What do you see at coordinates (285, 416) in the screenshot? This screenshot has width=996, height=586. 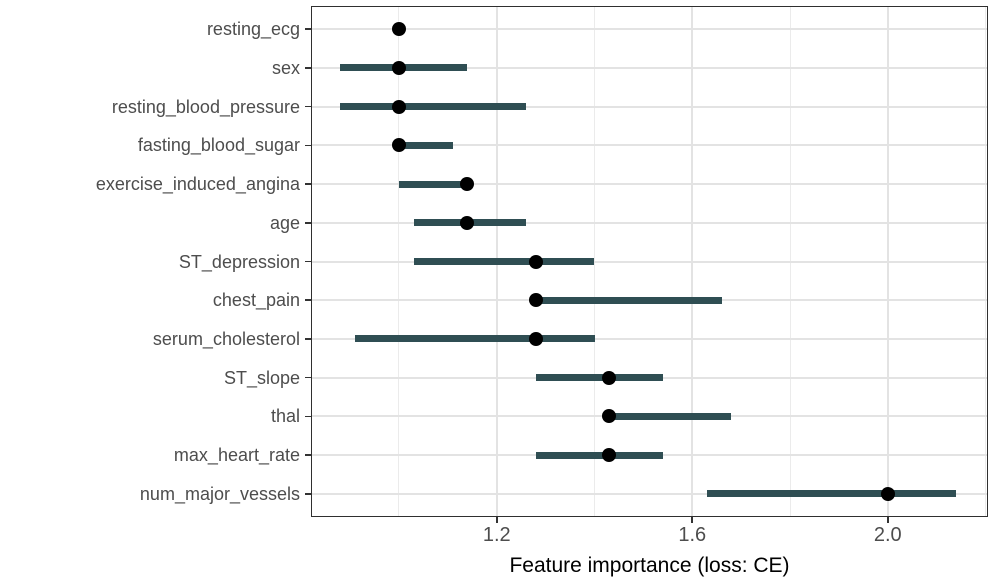 I see `y-tick-label: thal` at bounding box center [285, 416].